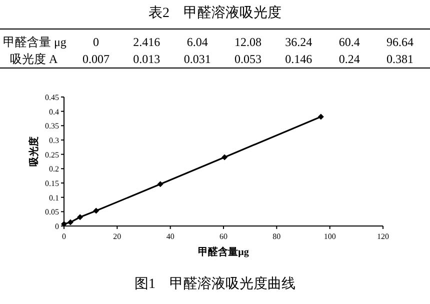 This screenshot has height=304, width=430. Describe the element at coordinates (54, 197) in the screenshot. I see `y-tick-label: 0.1` at that location.